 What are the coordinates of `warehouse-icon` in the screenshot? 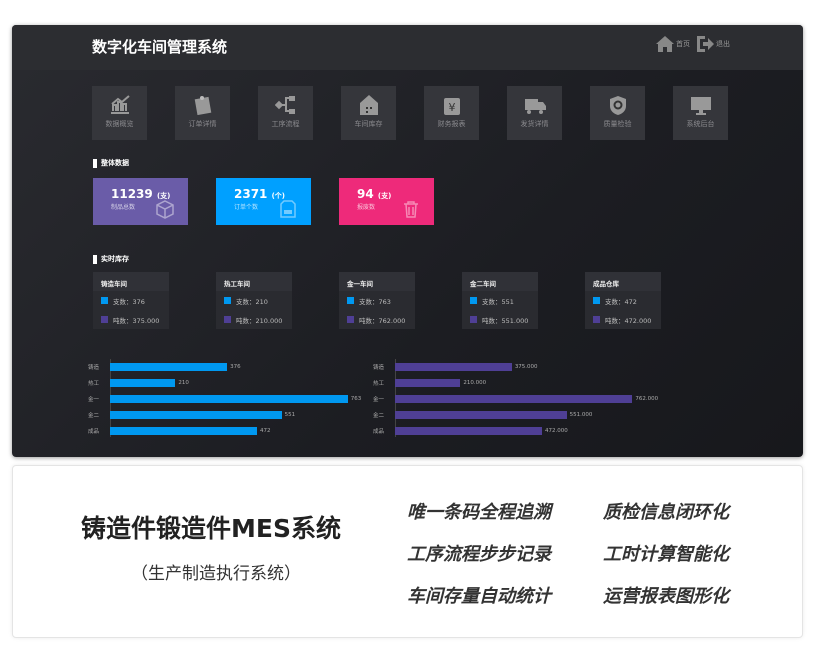 It's located at (368, 105).